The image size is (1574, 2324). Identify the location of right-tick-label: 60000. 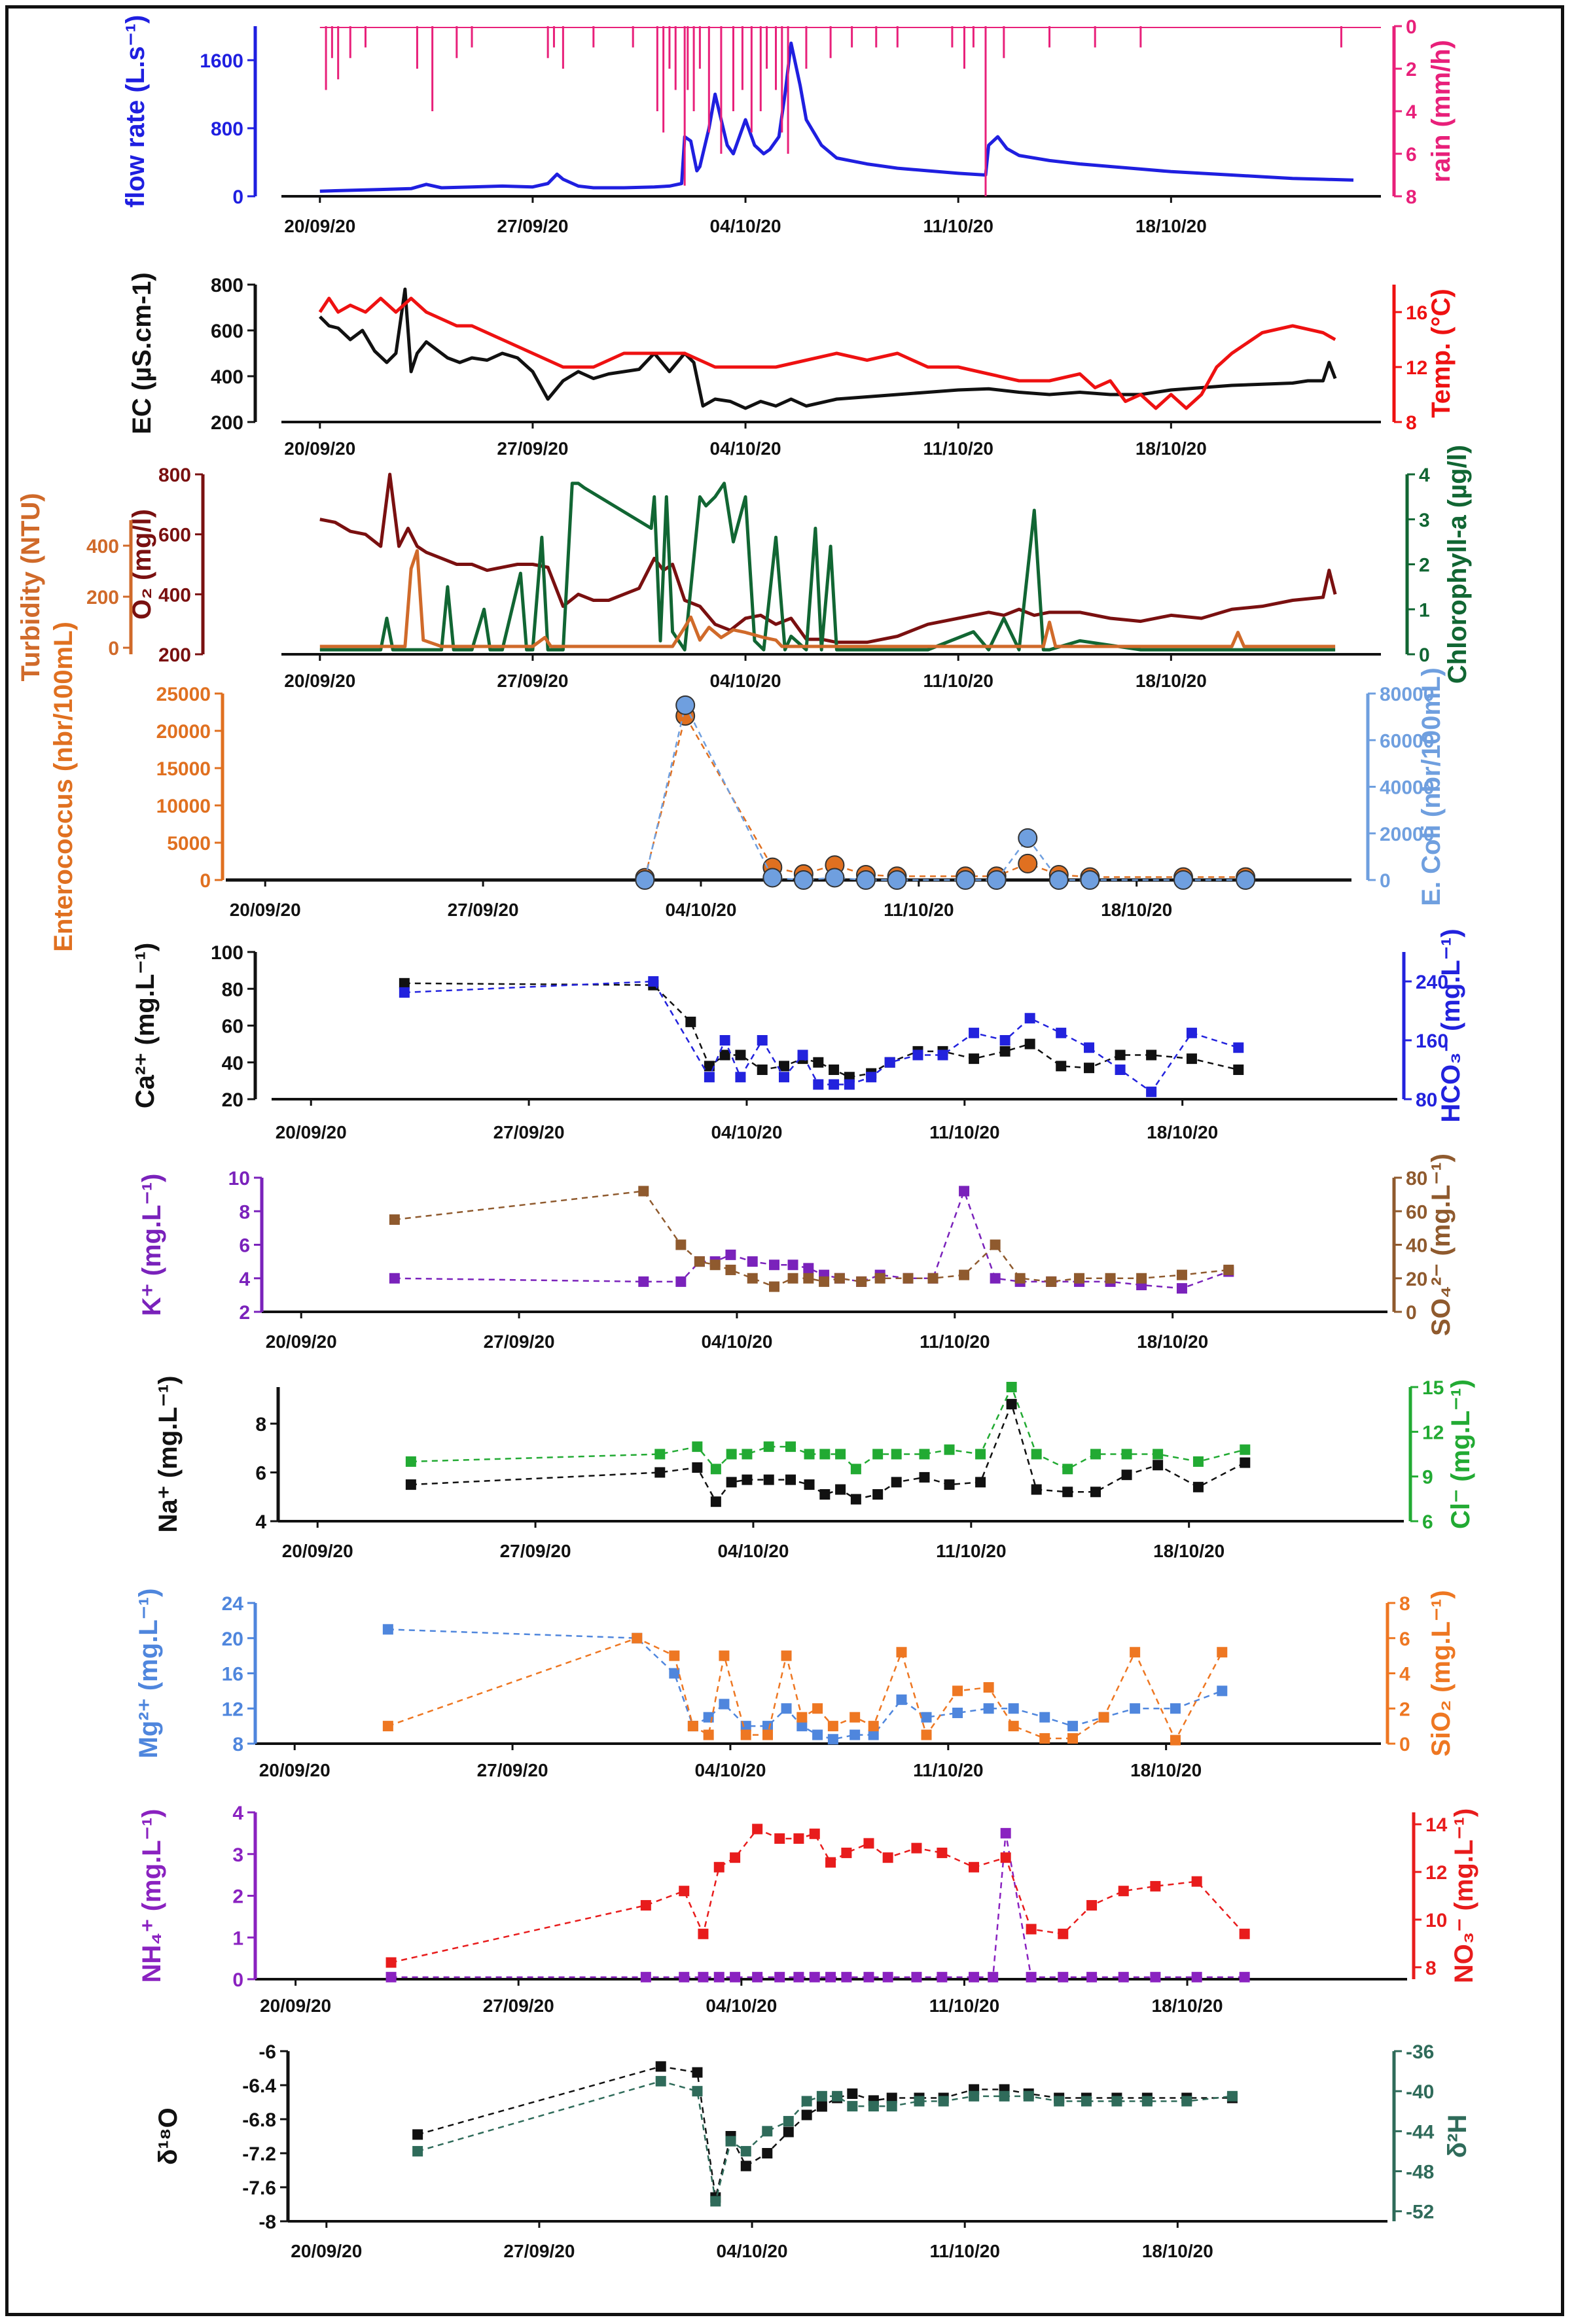
(1407, 741).